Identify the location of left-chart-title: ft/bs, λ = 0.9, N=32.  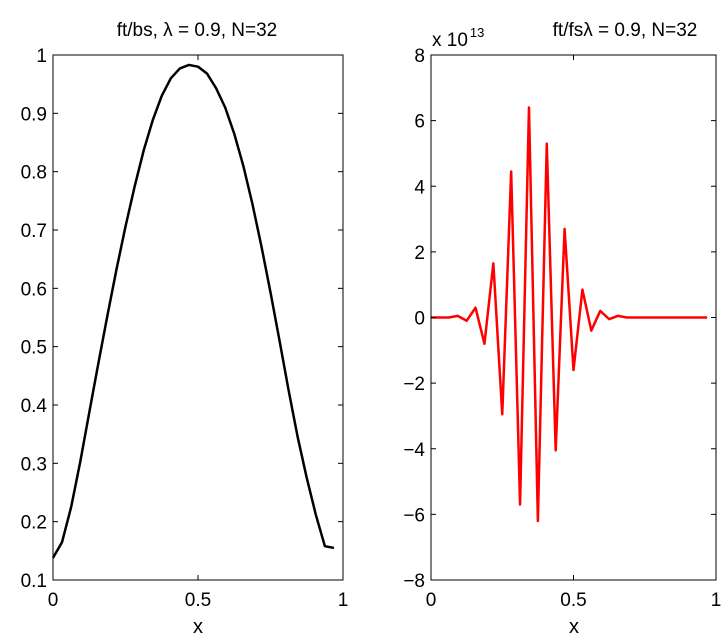
(197, 30).